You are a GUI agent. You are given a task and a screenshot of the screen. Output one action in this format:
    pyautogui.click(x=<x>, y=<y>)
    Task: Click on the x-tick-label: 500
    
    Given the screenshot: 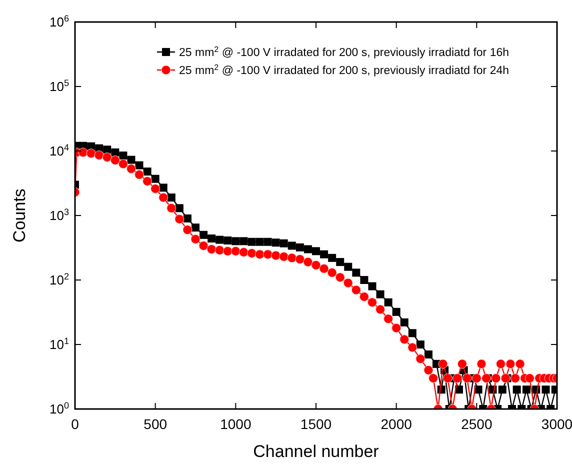 What is the action you would take?
    pyautogui.click(x=156, y=424)
    